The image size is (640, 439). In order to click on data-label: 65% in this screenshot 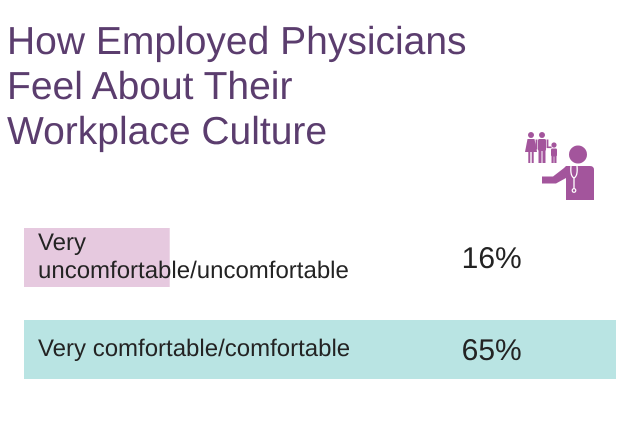, I will do `click(492, 350)`.